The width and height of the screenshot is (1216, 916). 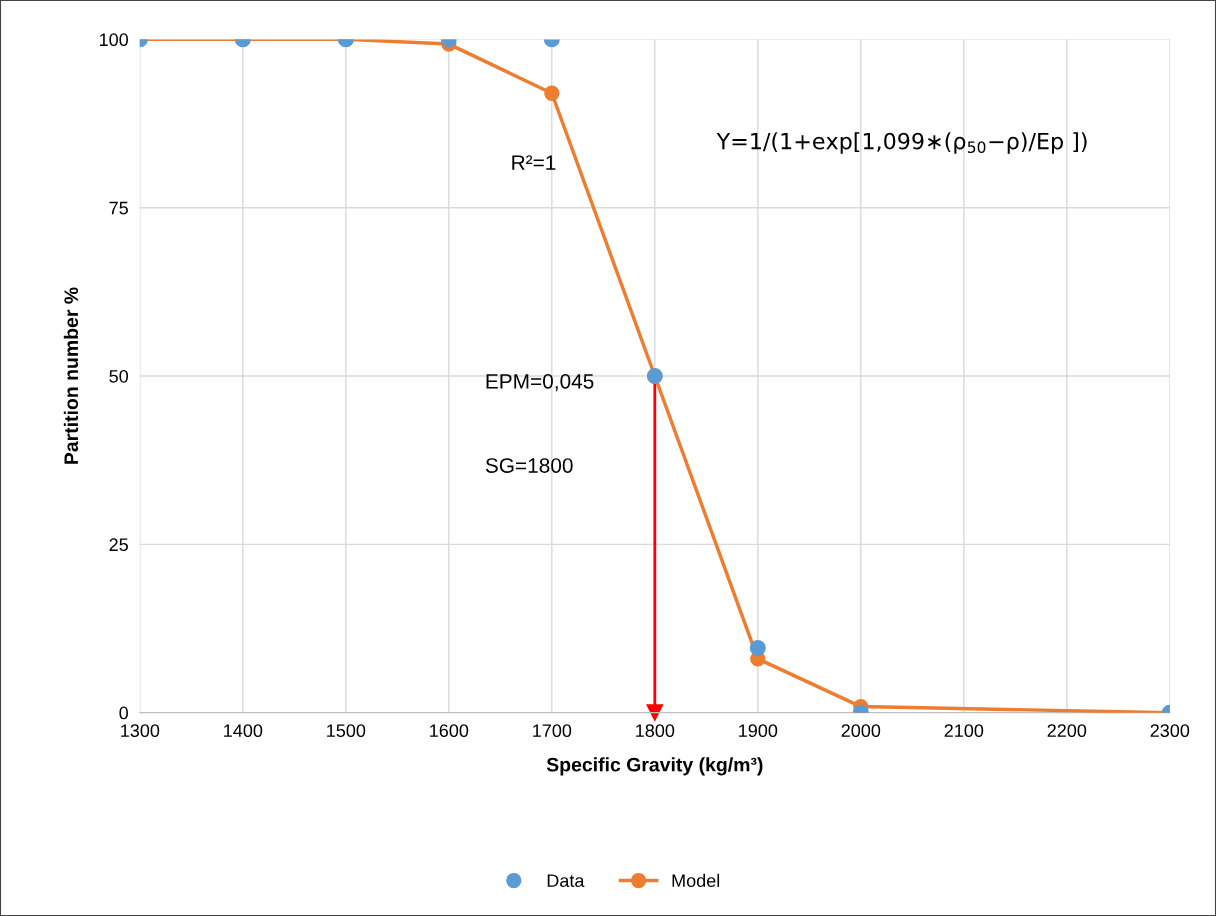 What do you see at coordinates (654, 766) in the screenshot?
I see `x-axis-title: Specific Gravity (kg/m³)` at bounding box center [654, 766].